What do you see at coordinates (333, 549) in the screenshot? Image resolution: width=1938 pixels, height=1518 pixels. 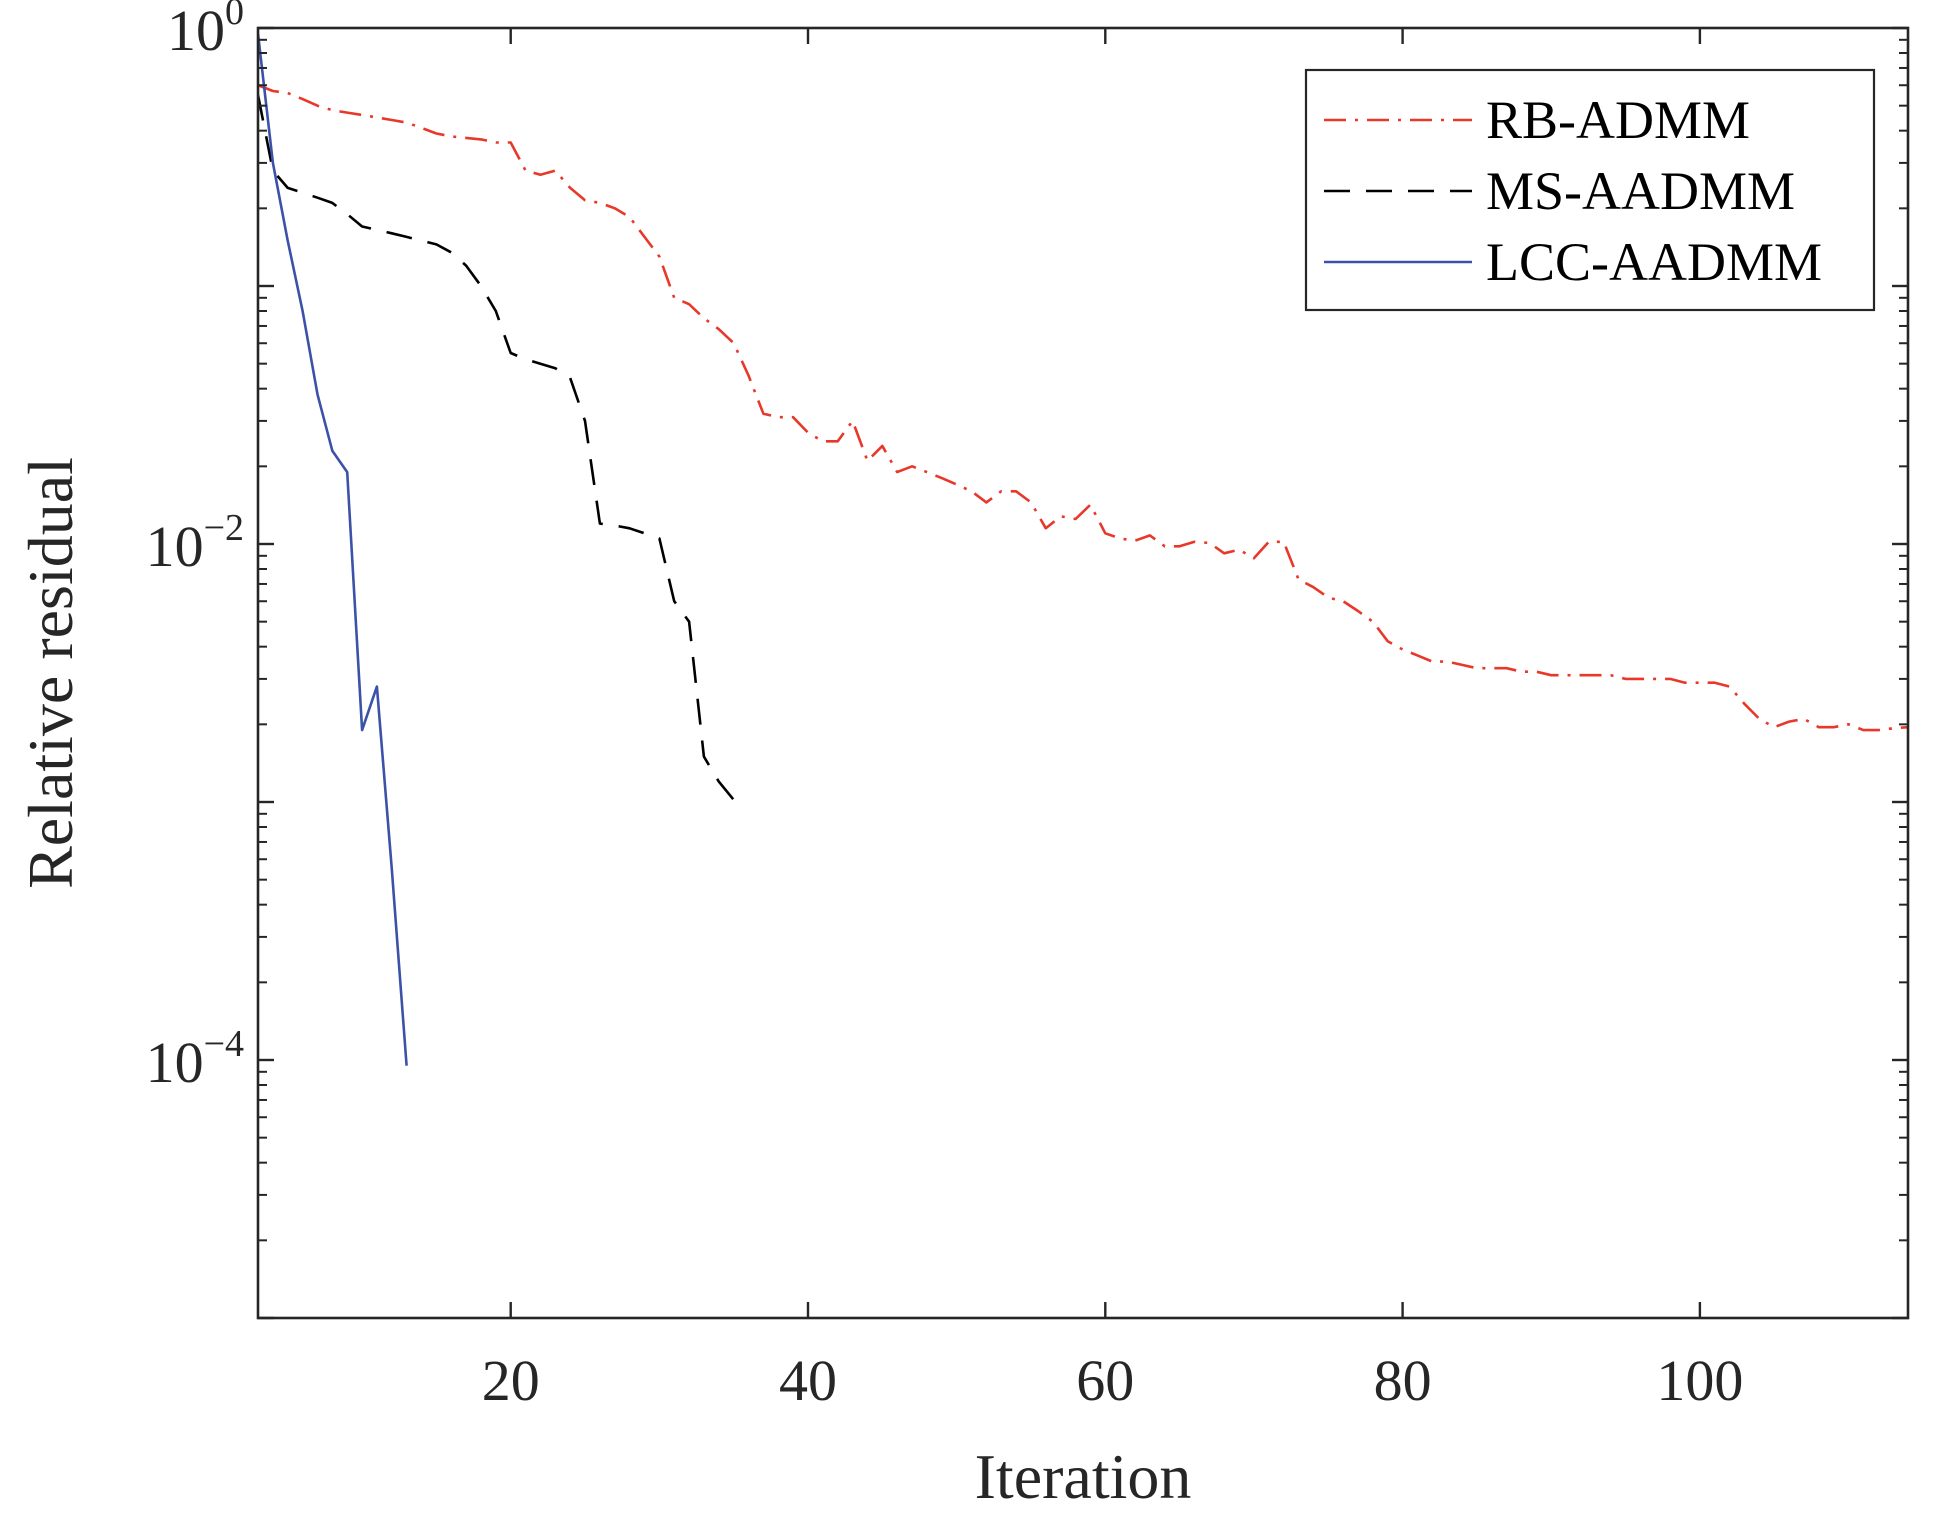 I see `series-line-lcc-aadmm` at bounding box center [333, 549].